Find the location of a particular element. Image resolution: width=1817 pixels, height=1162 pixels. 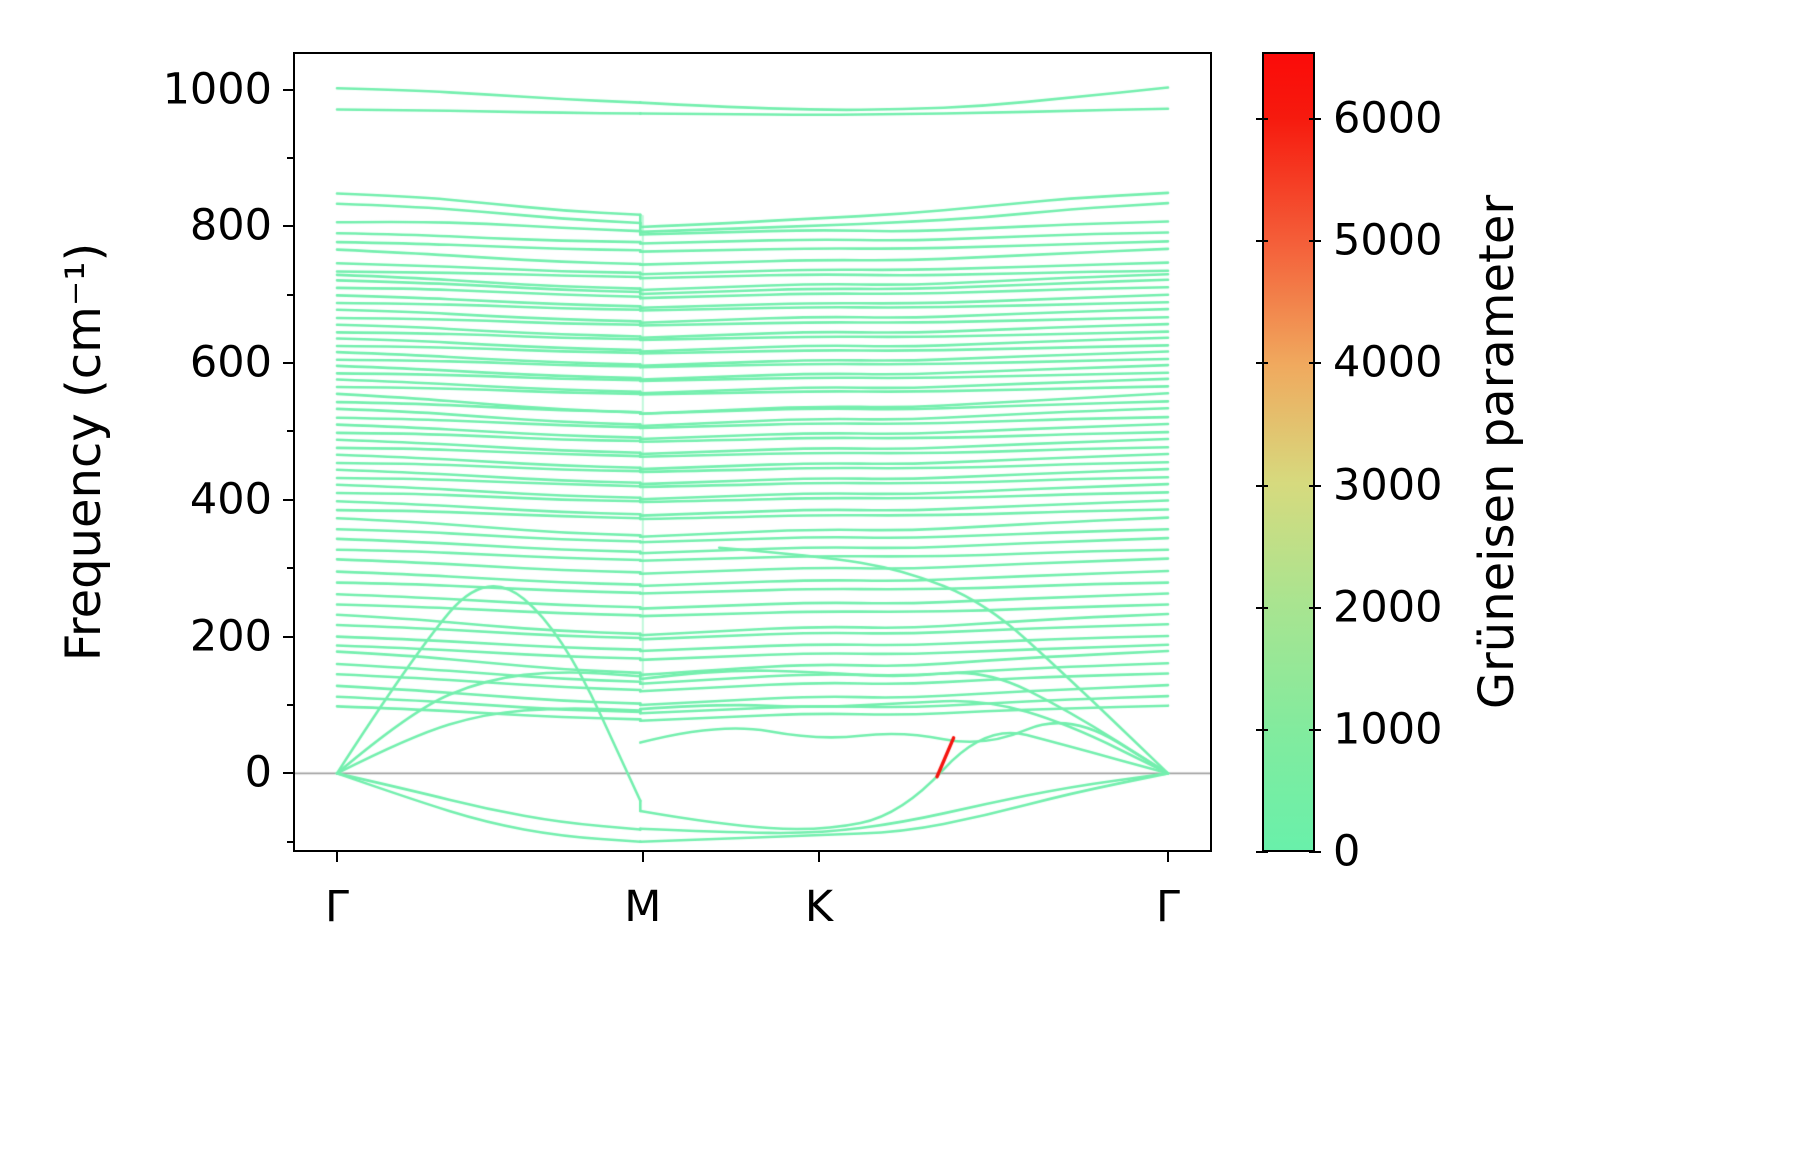

y-axis-label: Frequency (cm⁻¹) is located at coordinates (84, 452).